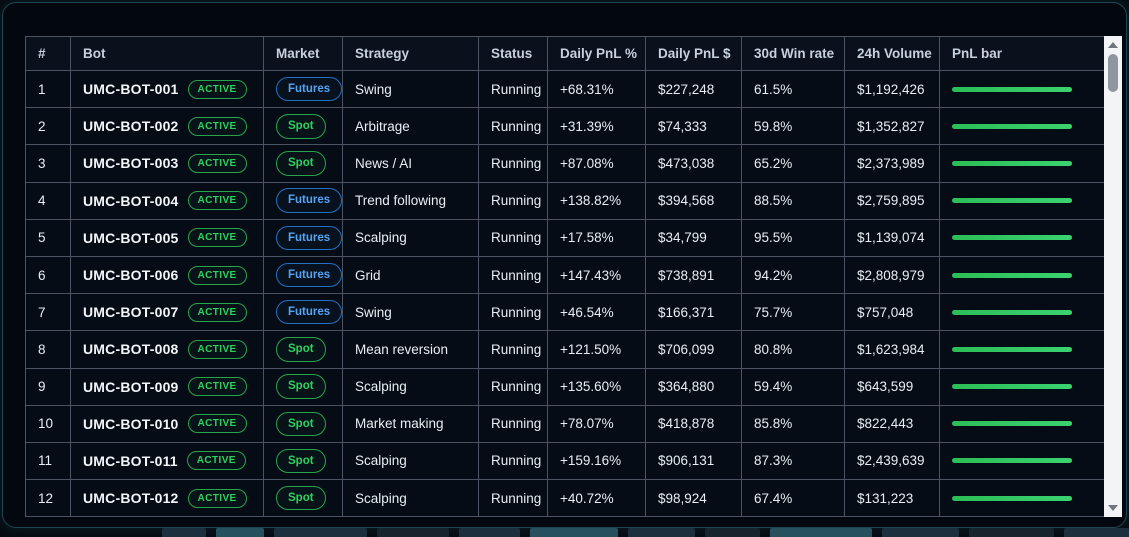 The image size is (1129, 537). I want to click on bot-name: UMC-BOT-012, so click(131, 498).